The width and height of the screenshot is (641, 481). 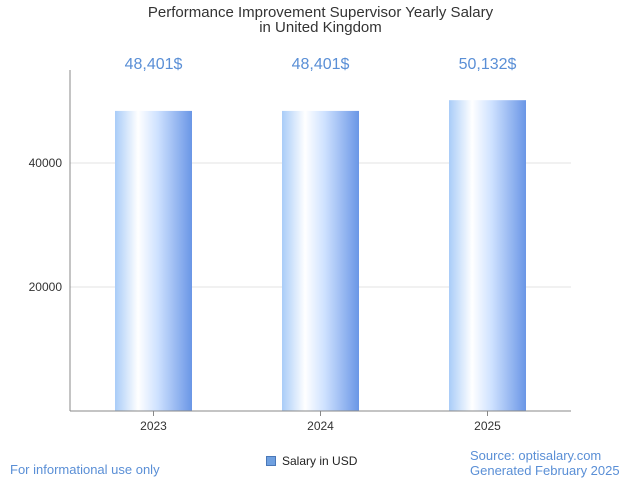 What do you see at coordinates (46, 287) in the screenshot?
I see `y-tick-label: 20000` at bounding box center [46, 287].